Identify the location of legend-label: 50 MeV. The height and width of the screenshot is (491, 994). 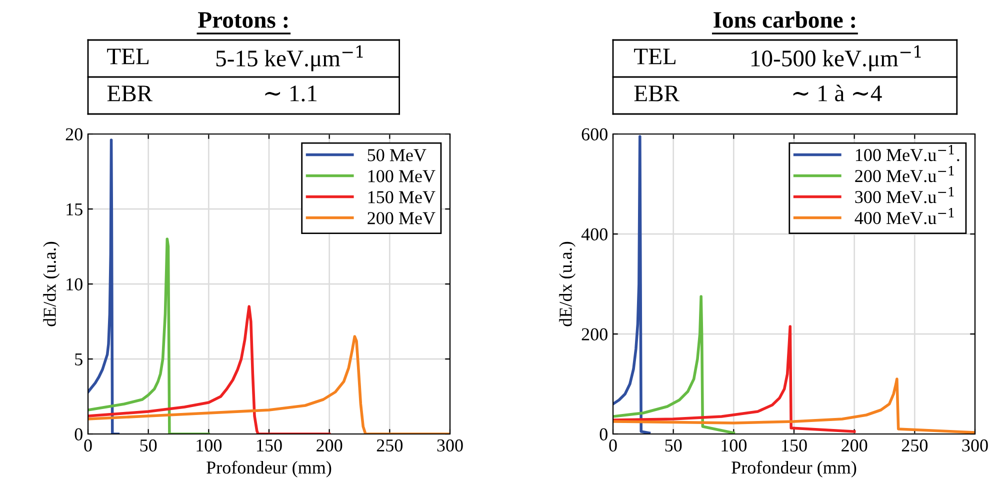
(397, 155).